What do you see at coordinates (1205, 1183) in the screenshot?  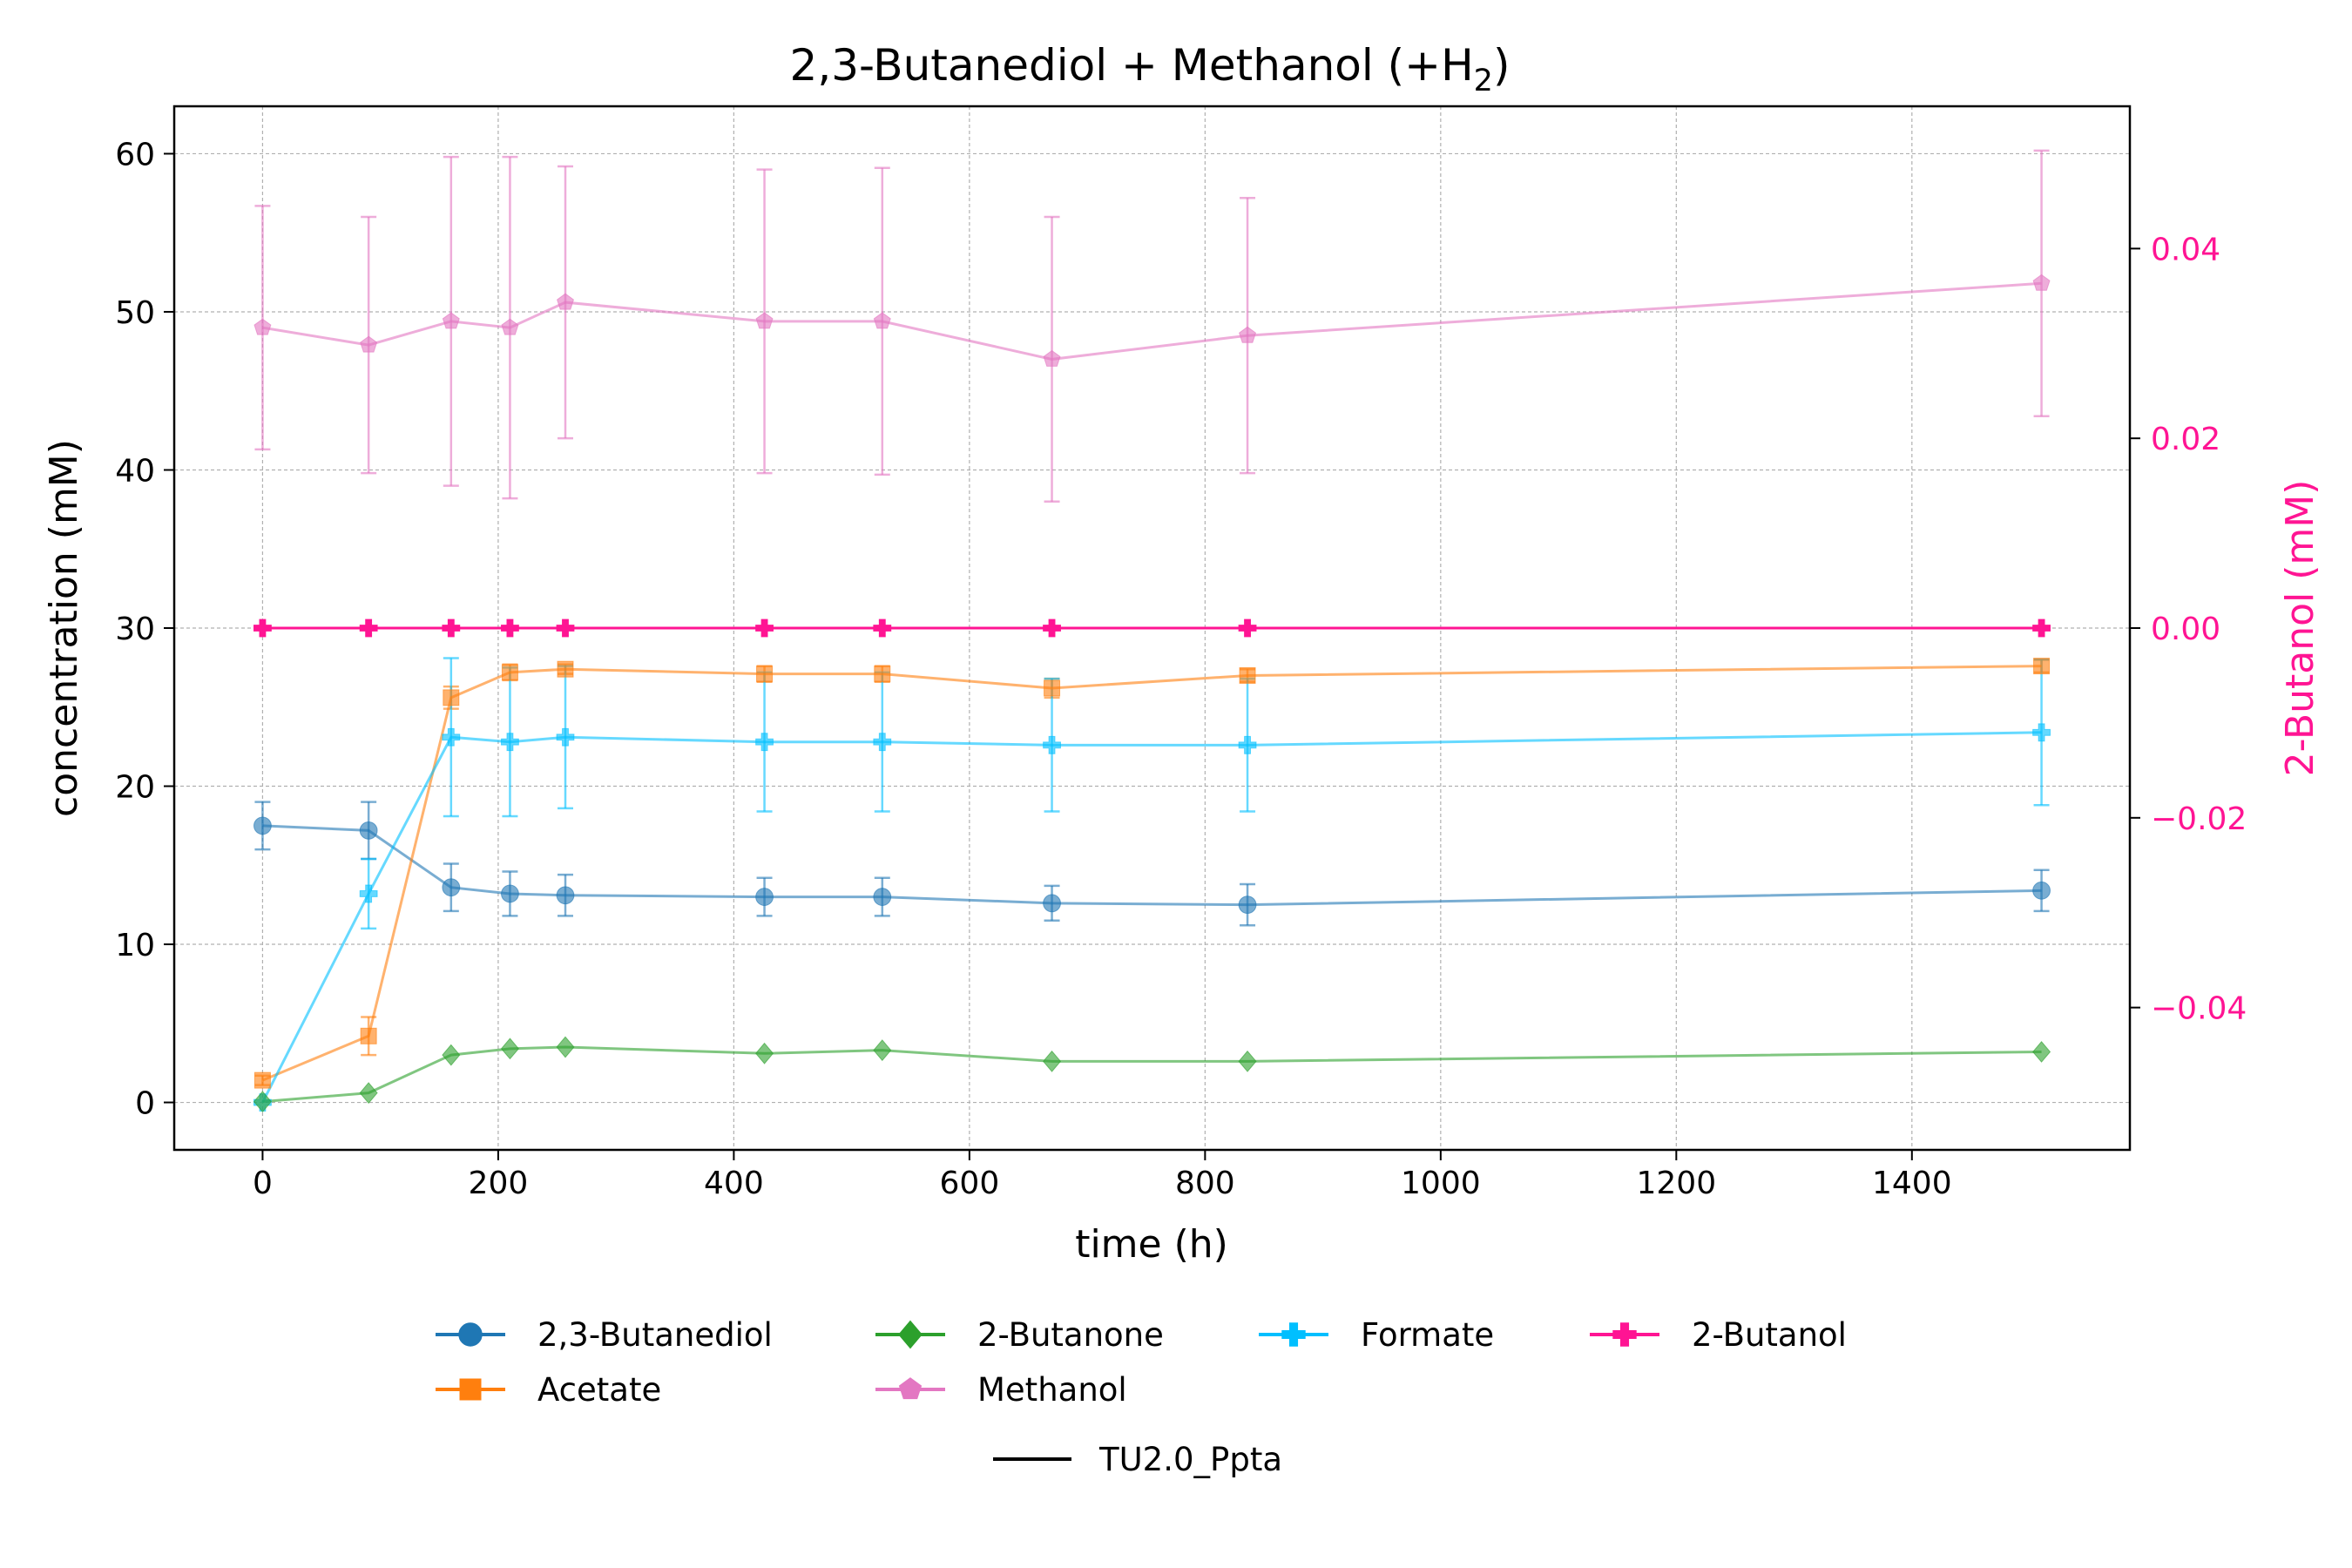 I see `x-tick-label: 800` at bounding box center [1205, 1183].